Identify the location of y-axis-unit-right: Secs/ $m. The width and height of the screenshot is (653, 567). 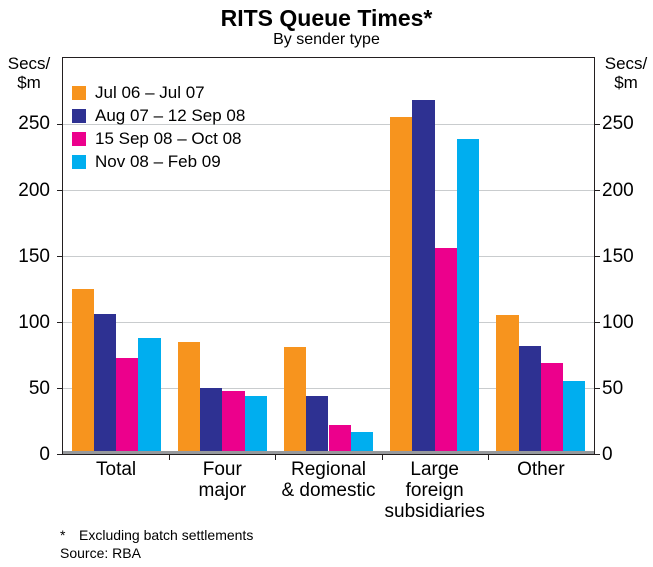
(625, 73).